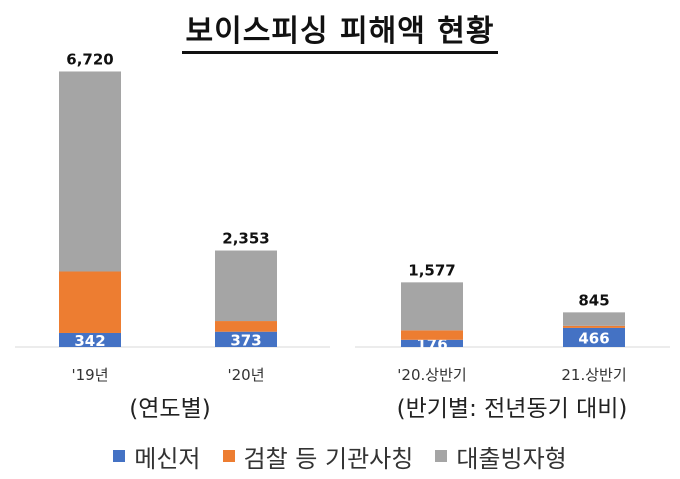 The height and width of the screenshot is (479, 680). What do you see at coordinates (169, 409) in the screenshot?
I see `axis-label: (연도별)` at bounding box center [169, 409].